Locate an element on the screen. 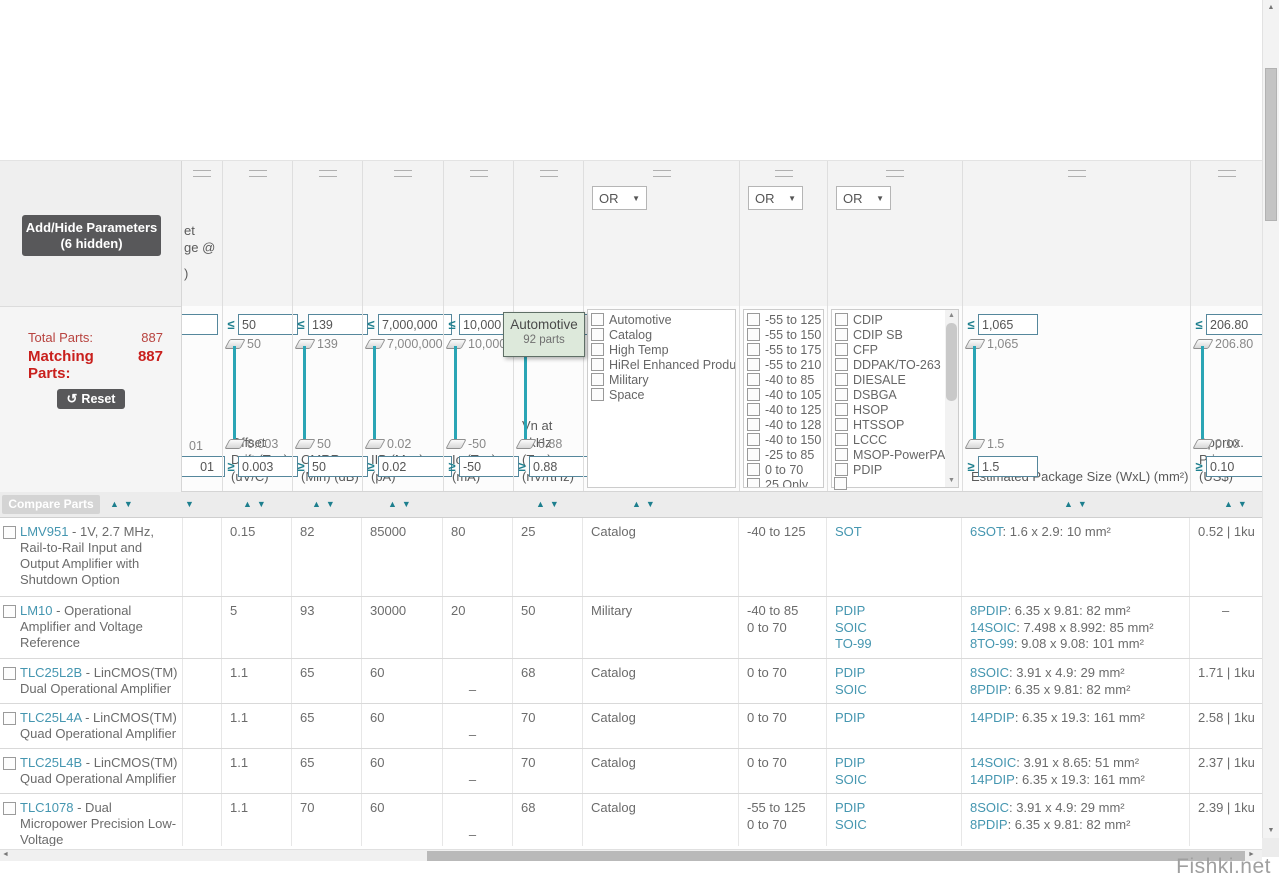  package-option: MSOP-PowerPAD is located at coordinates (894, 454).